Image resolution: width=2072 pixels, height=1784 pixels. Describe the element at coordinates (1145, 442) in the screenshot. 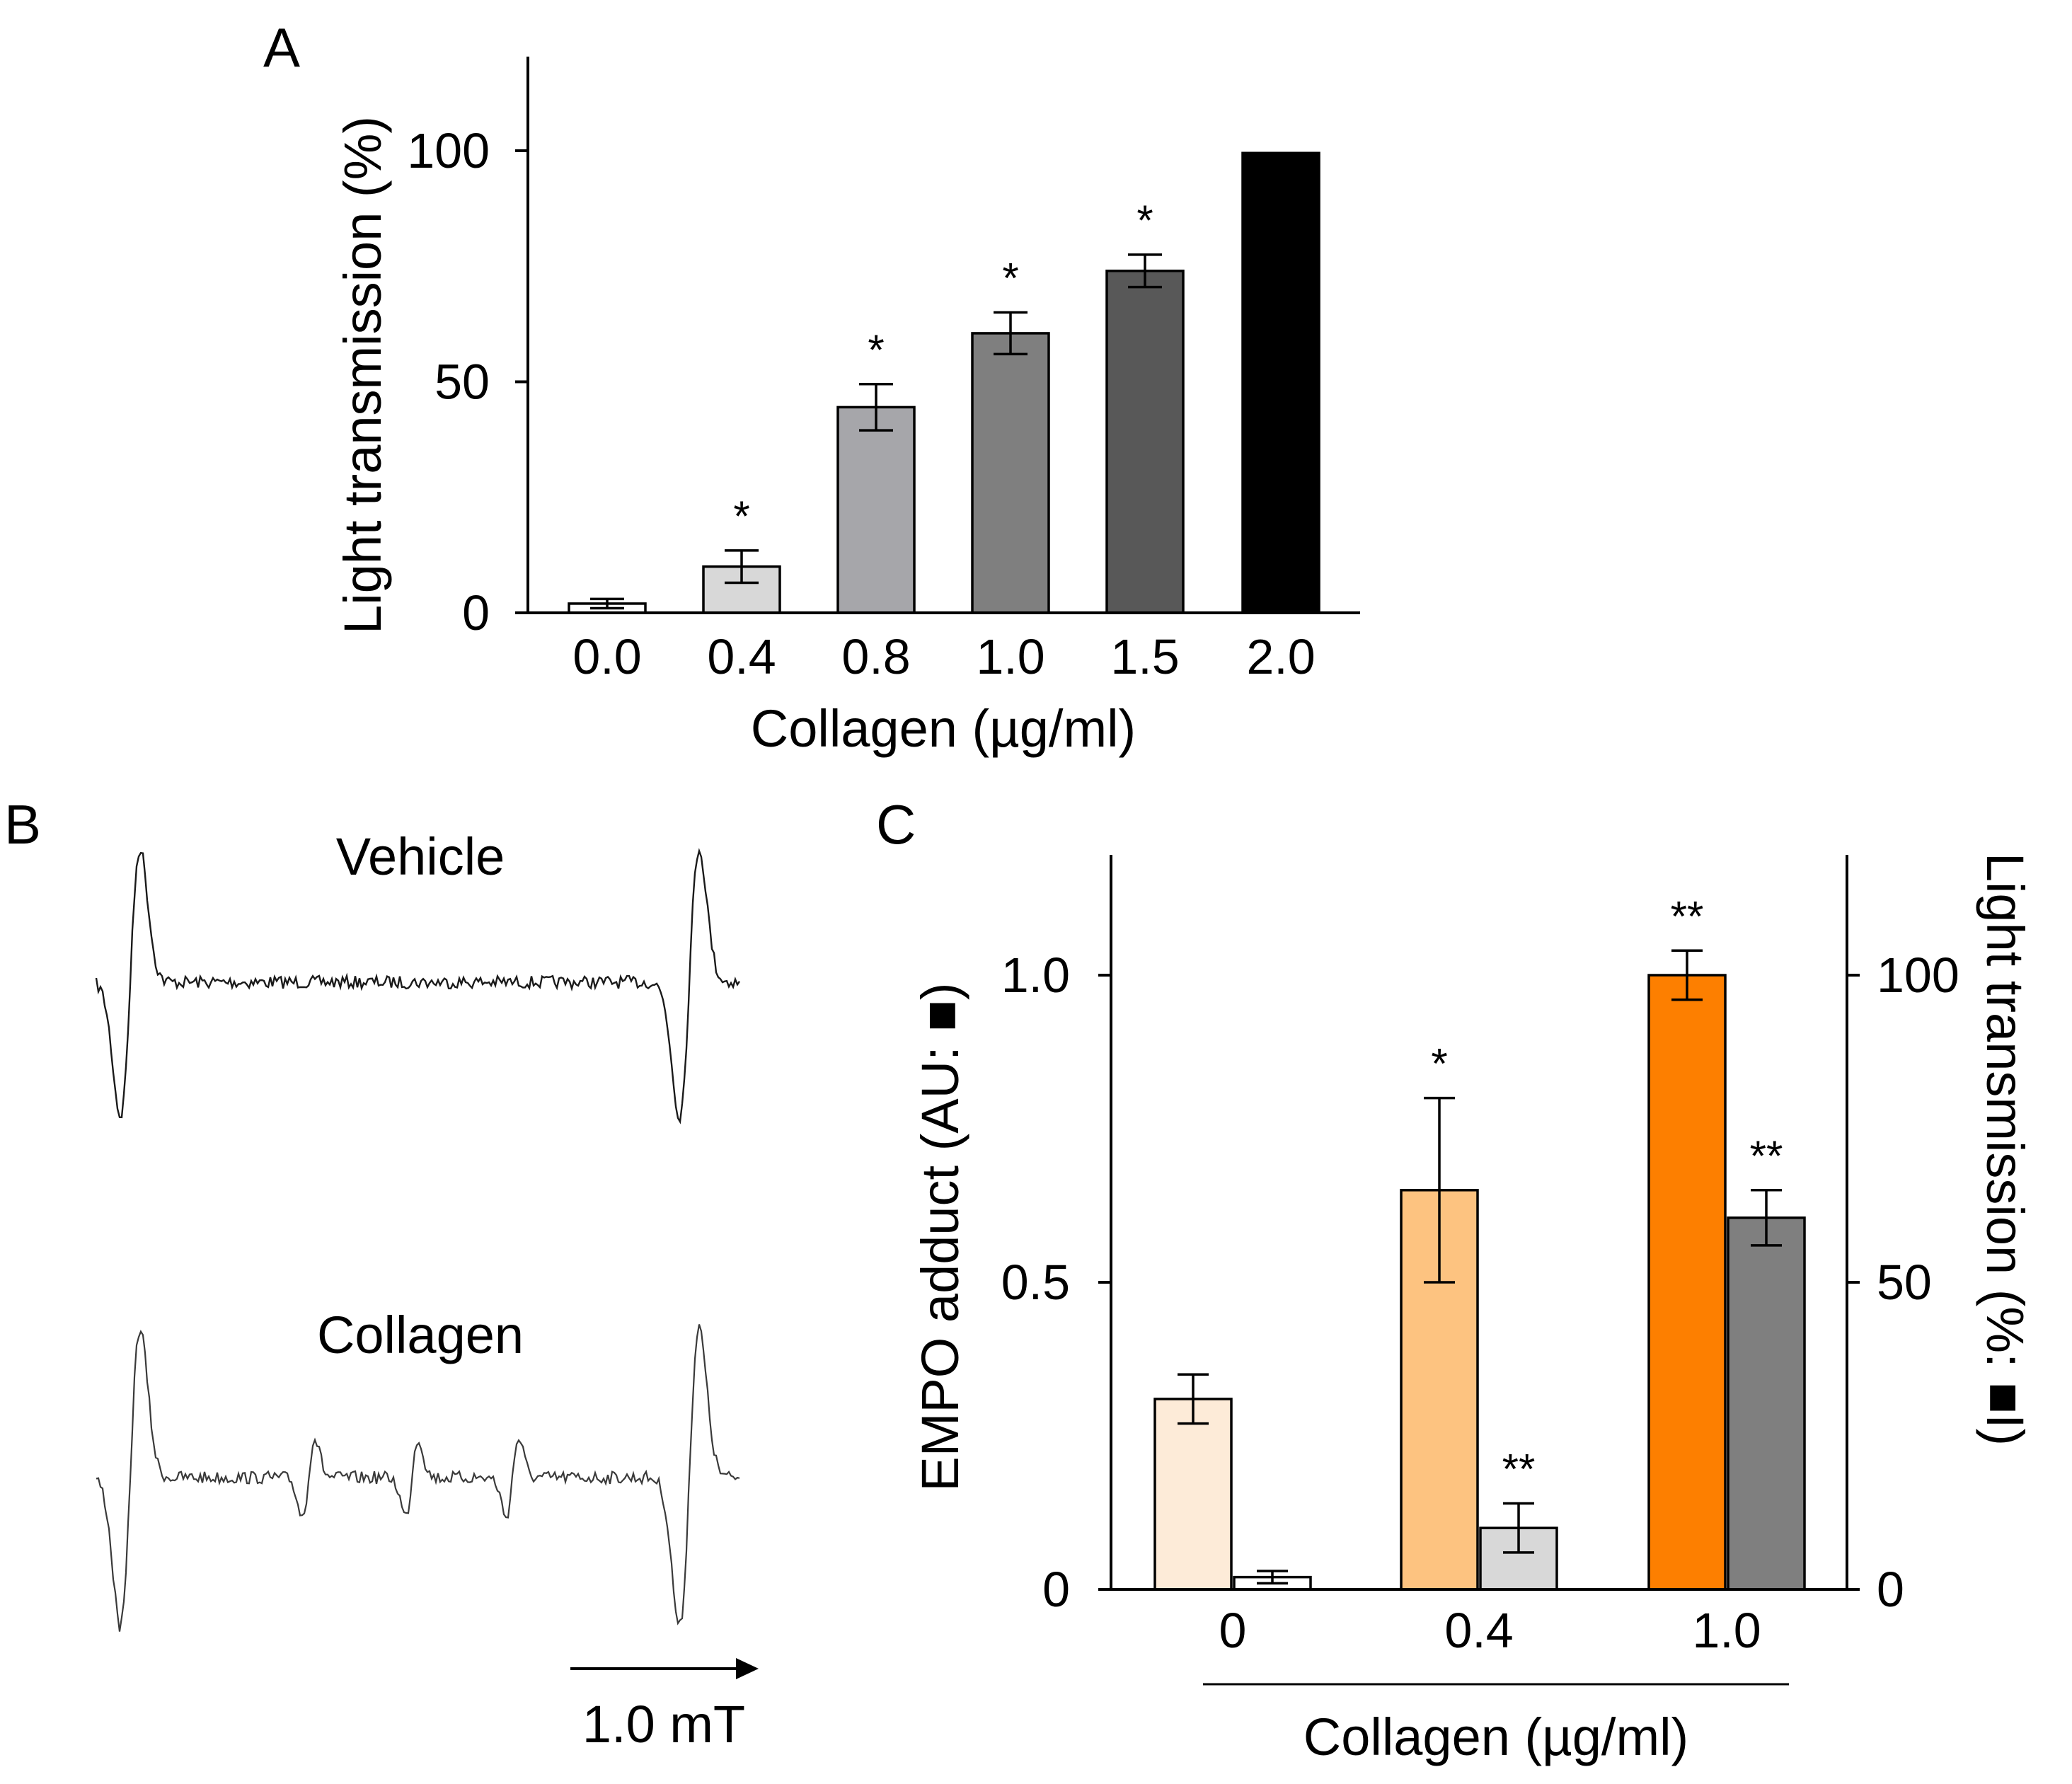

I see `panel-a-bar-1.5` at that location.